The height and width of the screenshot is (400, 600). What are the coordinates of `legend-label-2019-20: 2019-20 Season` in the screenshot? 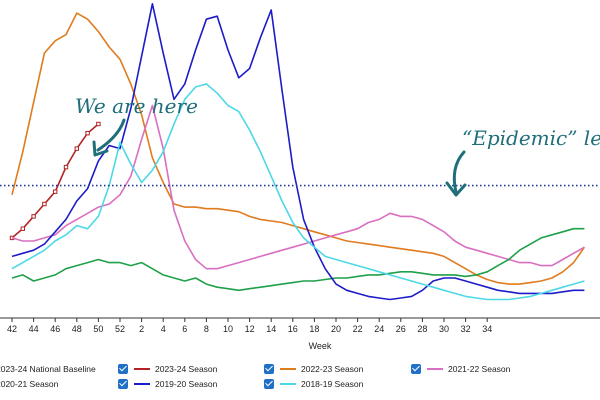 It's located at (186, 384).